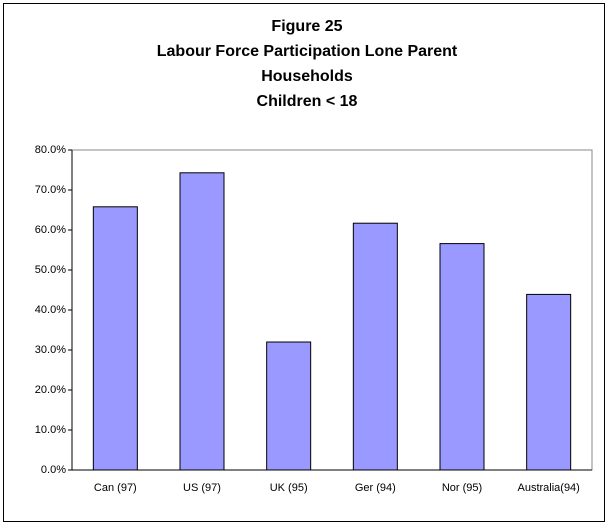 The height and width of the screenshot is (527, 610). What do you see at coordinates (50, 350) in the screenshot?
I see `y-tick-label: 30.0%` at bounding box center [50, 350].